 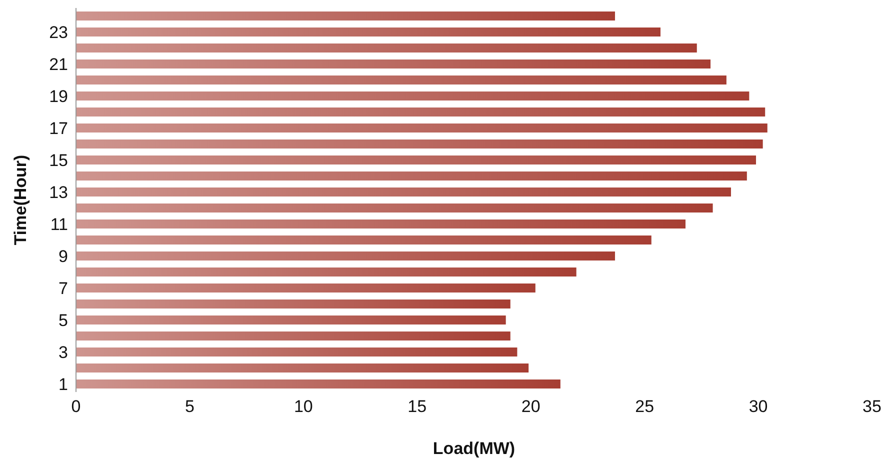 I want to click on y-tick-label: 19, so click(x=58, y=96).